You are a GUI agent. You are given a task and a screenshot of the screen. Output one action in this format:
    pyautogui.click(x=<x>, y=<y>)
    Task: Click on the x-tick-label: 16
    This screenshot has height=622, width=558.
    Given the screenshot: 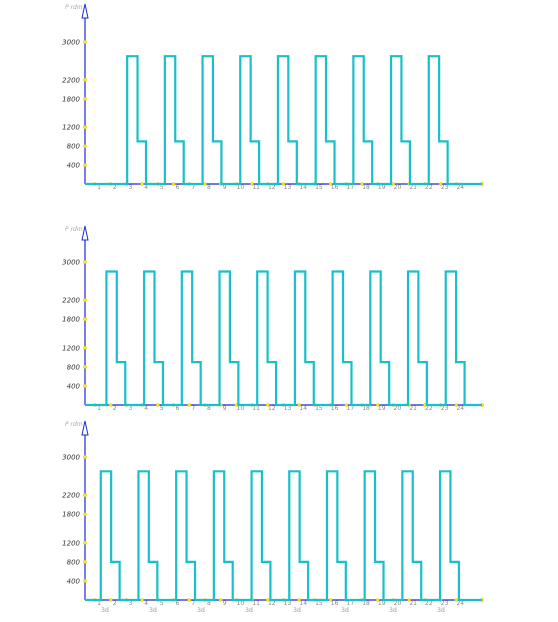 What is the action you would take?
    pyautogui.click(x=335, y=408)
    